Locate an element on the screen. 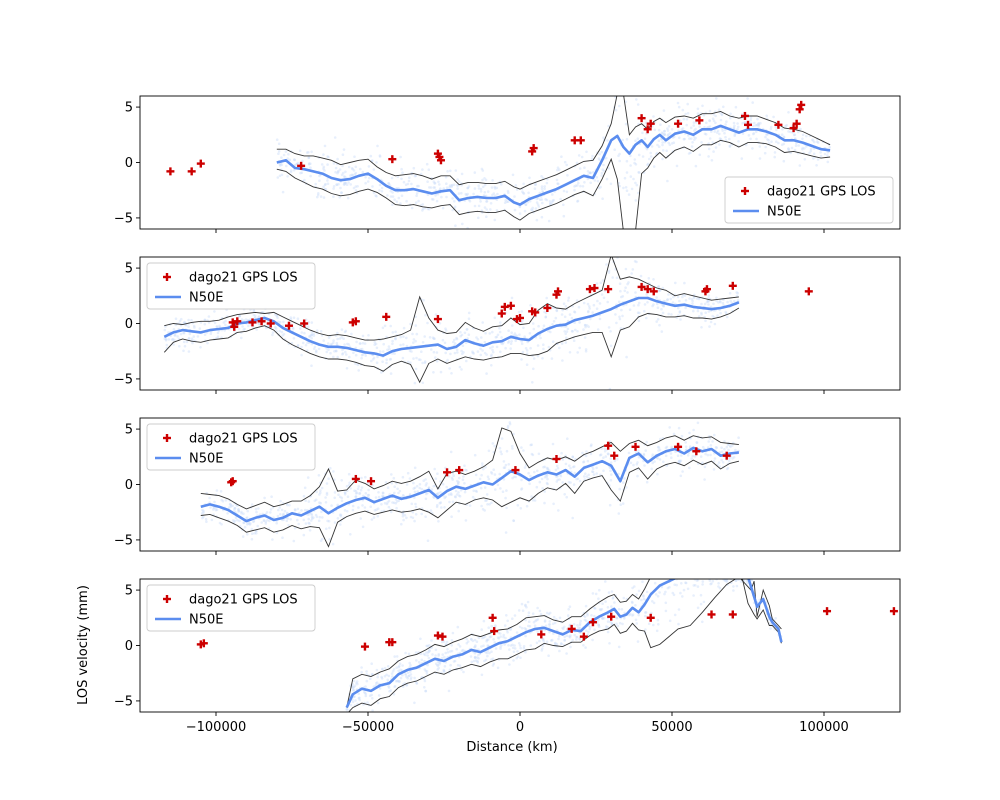 Image resolution: width=1000 pixels, height=800 pixels. legend-line-label: N50E is located at coordinates (206, 459).